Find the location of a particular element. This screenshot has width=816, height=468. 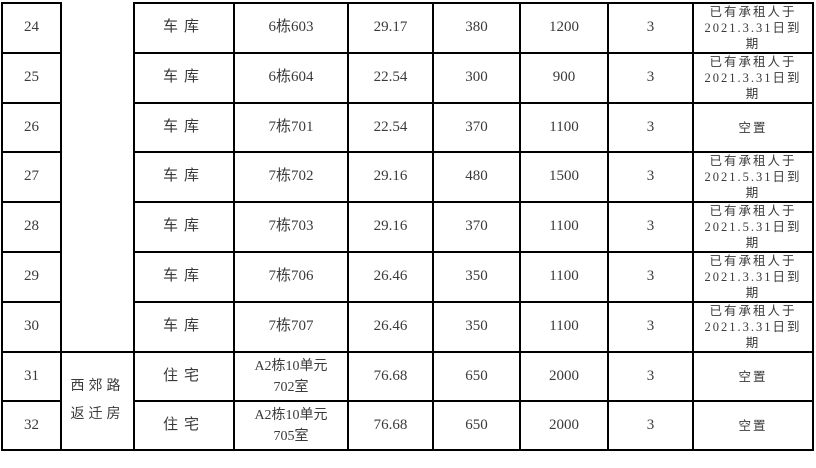

rent-cell: 1500 is located at coordinates (564, 177).